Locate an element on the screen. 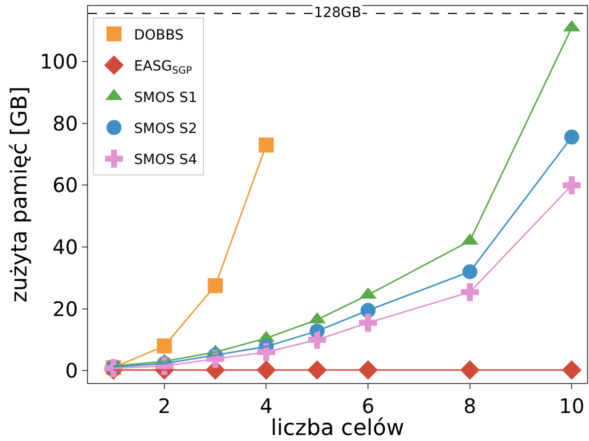 The width and height of the screenshot is (589, 441). legend-label: EASG$_{SGP}$ is located at coordinates (163, 67).